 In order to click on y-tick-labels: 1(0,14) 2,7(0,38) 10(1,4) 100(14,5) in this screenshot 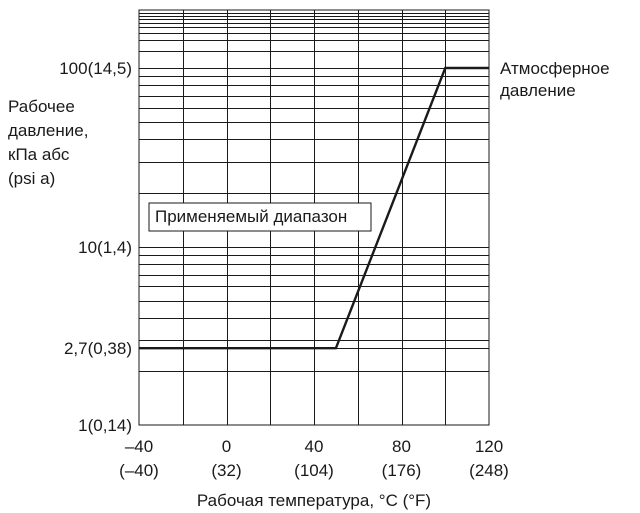, I will do `click(95, 247)`.